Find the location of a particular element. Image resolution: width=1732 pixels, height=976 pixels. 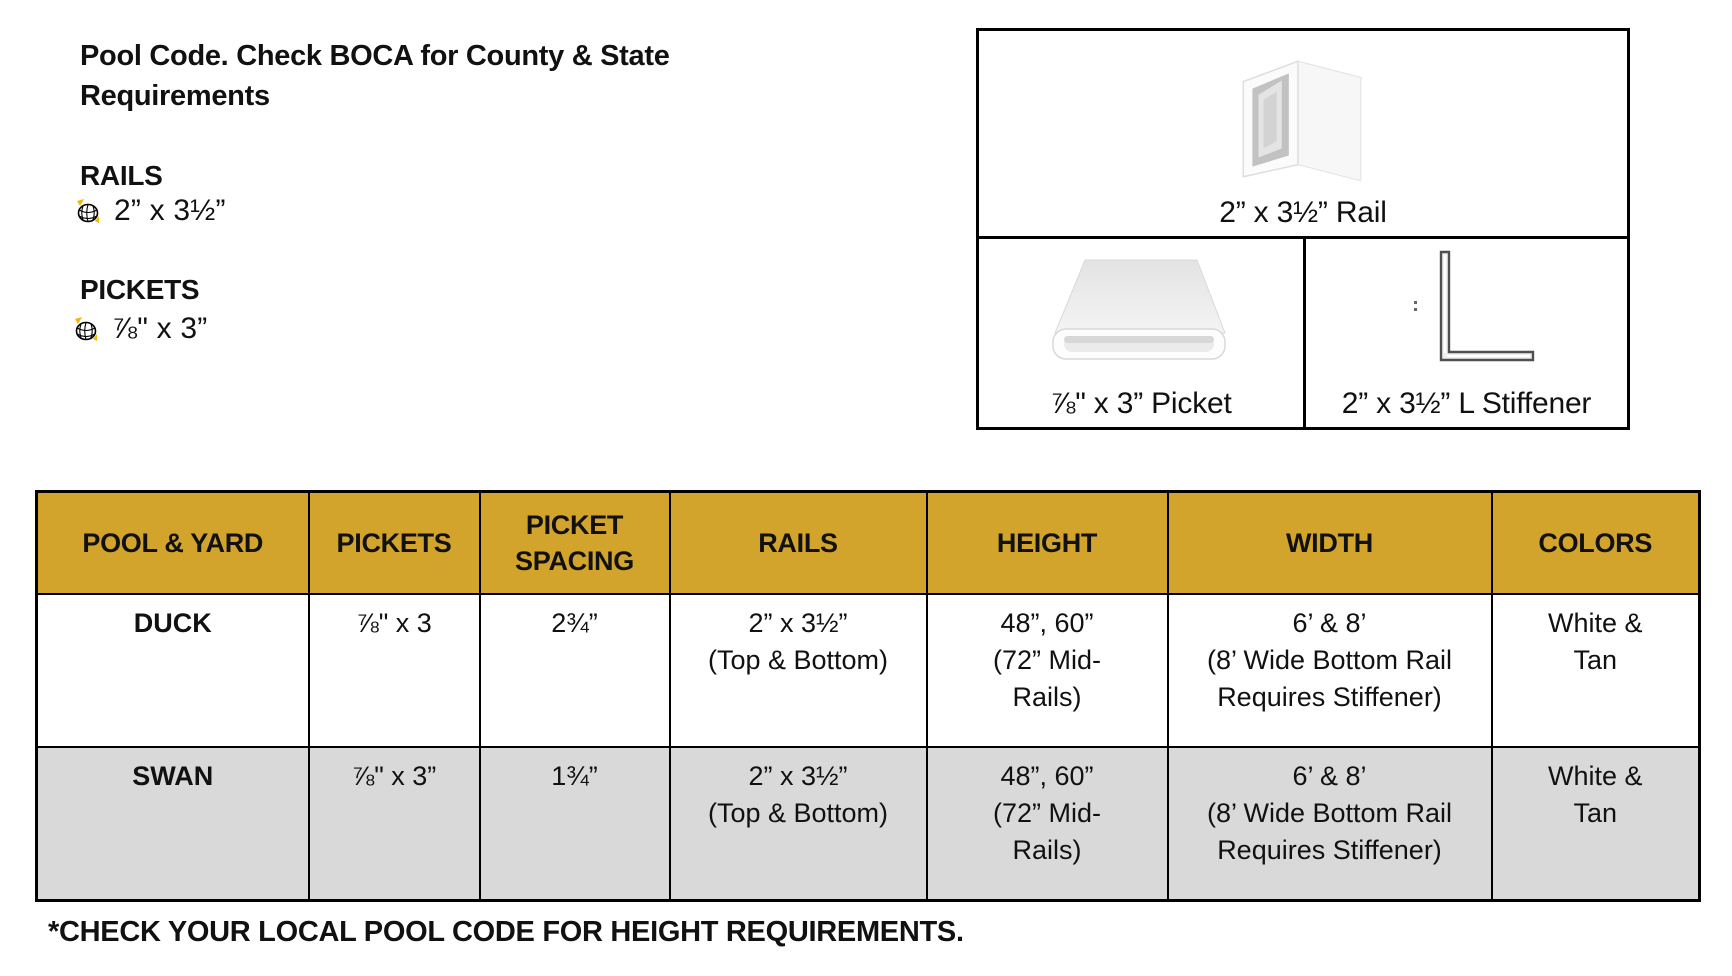

rails-section-heading: RAILS is located at coordinates (121, 175).